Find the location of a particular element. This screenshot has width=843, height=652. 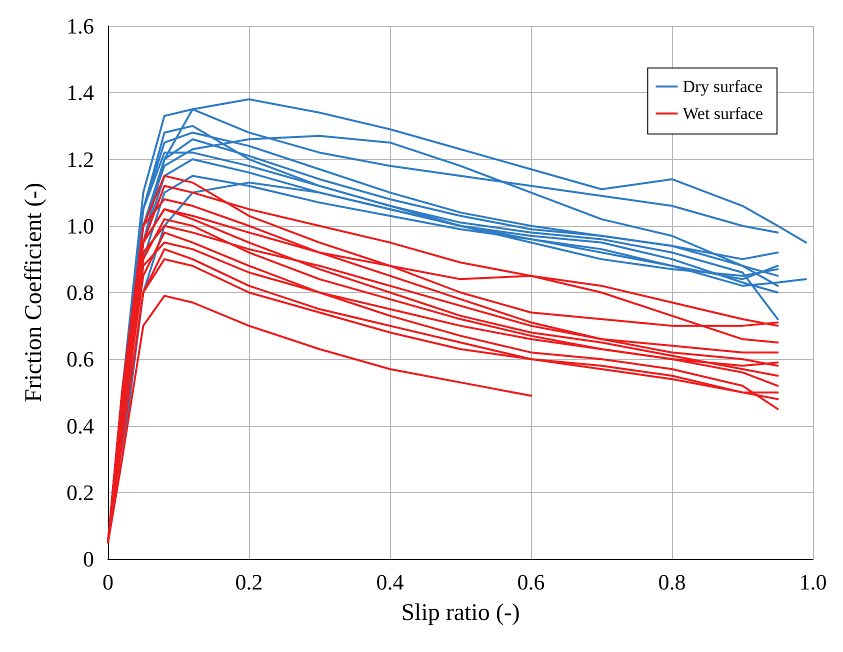

y-tick-label: 1.0 is located at coordinates (80, 225).